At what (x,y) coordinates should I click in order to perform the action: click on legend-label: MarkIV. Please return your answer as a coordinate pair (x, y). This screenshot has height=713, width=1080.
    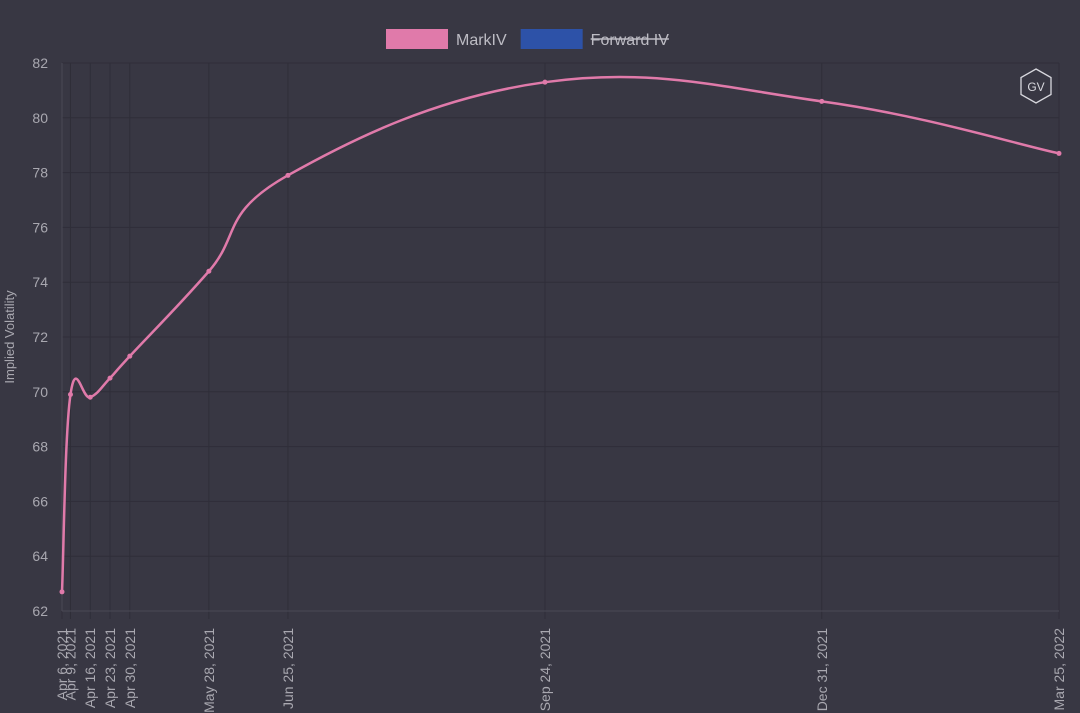
    Looking at the image, I should click on (481, 40).